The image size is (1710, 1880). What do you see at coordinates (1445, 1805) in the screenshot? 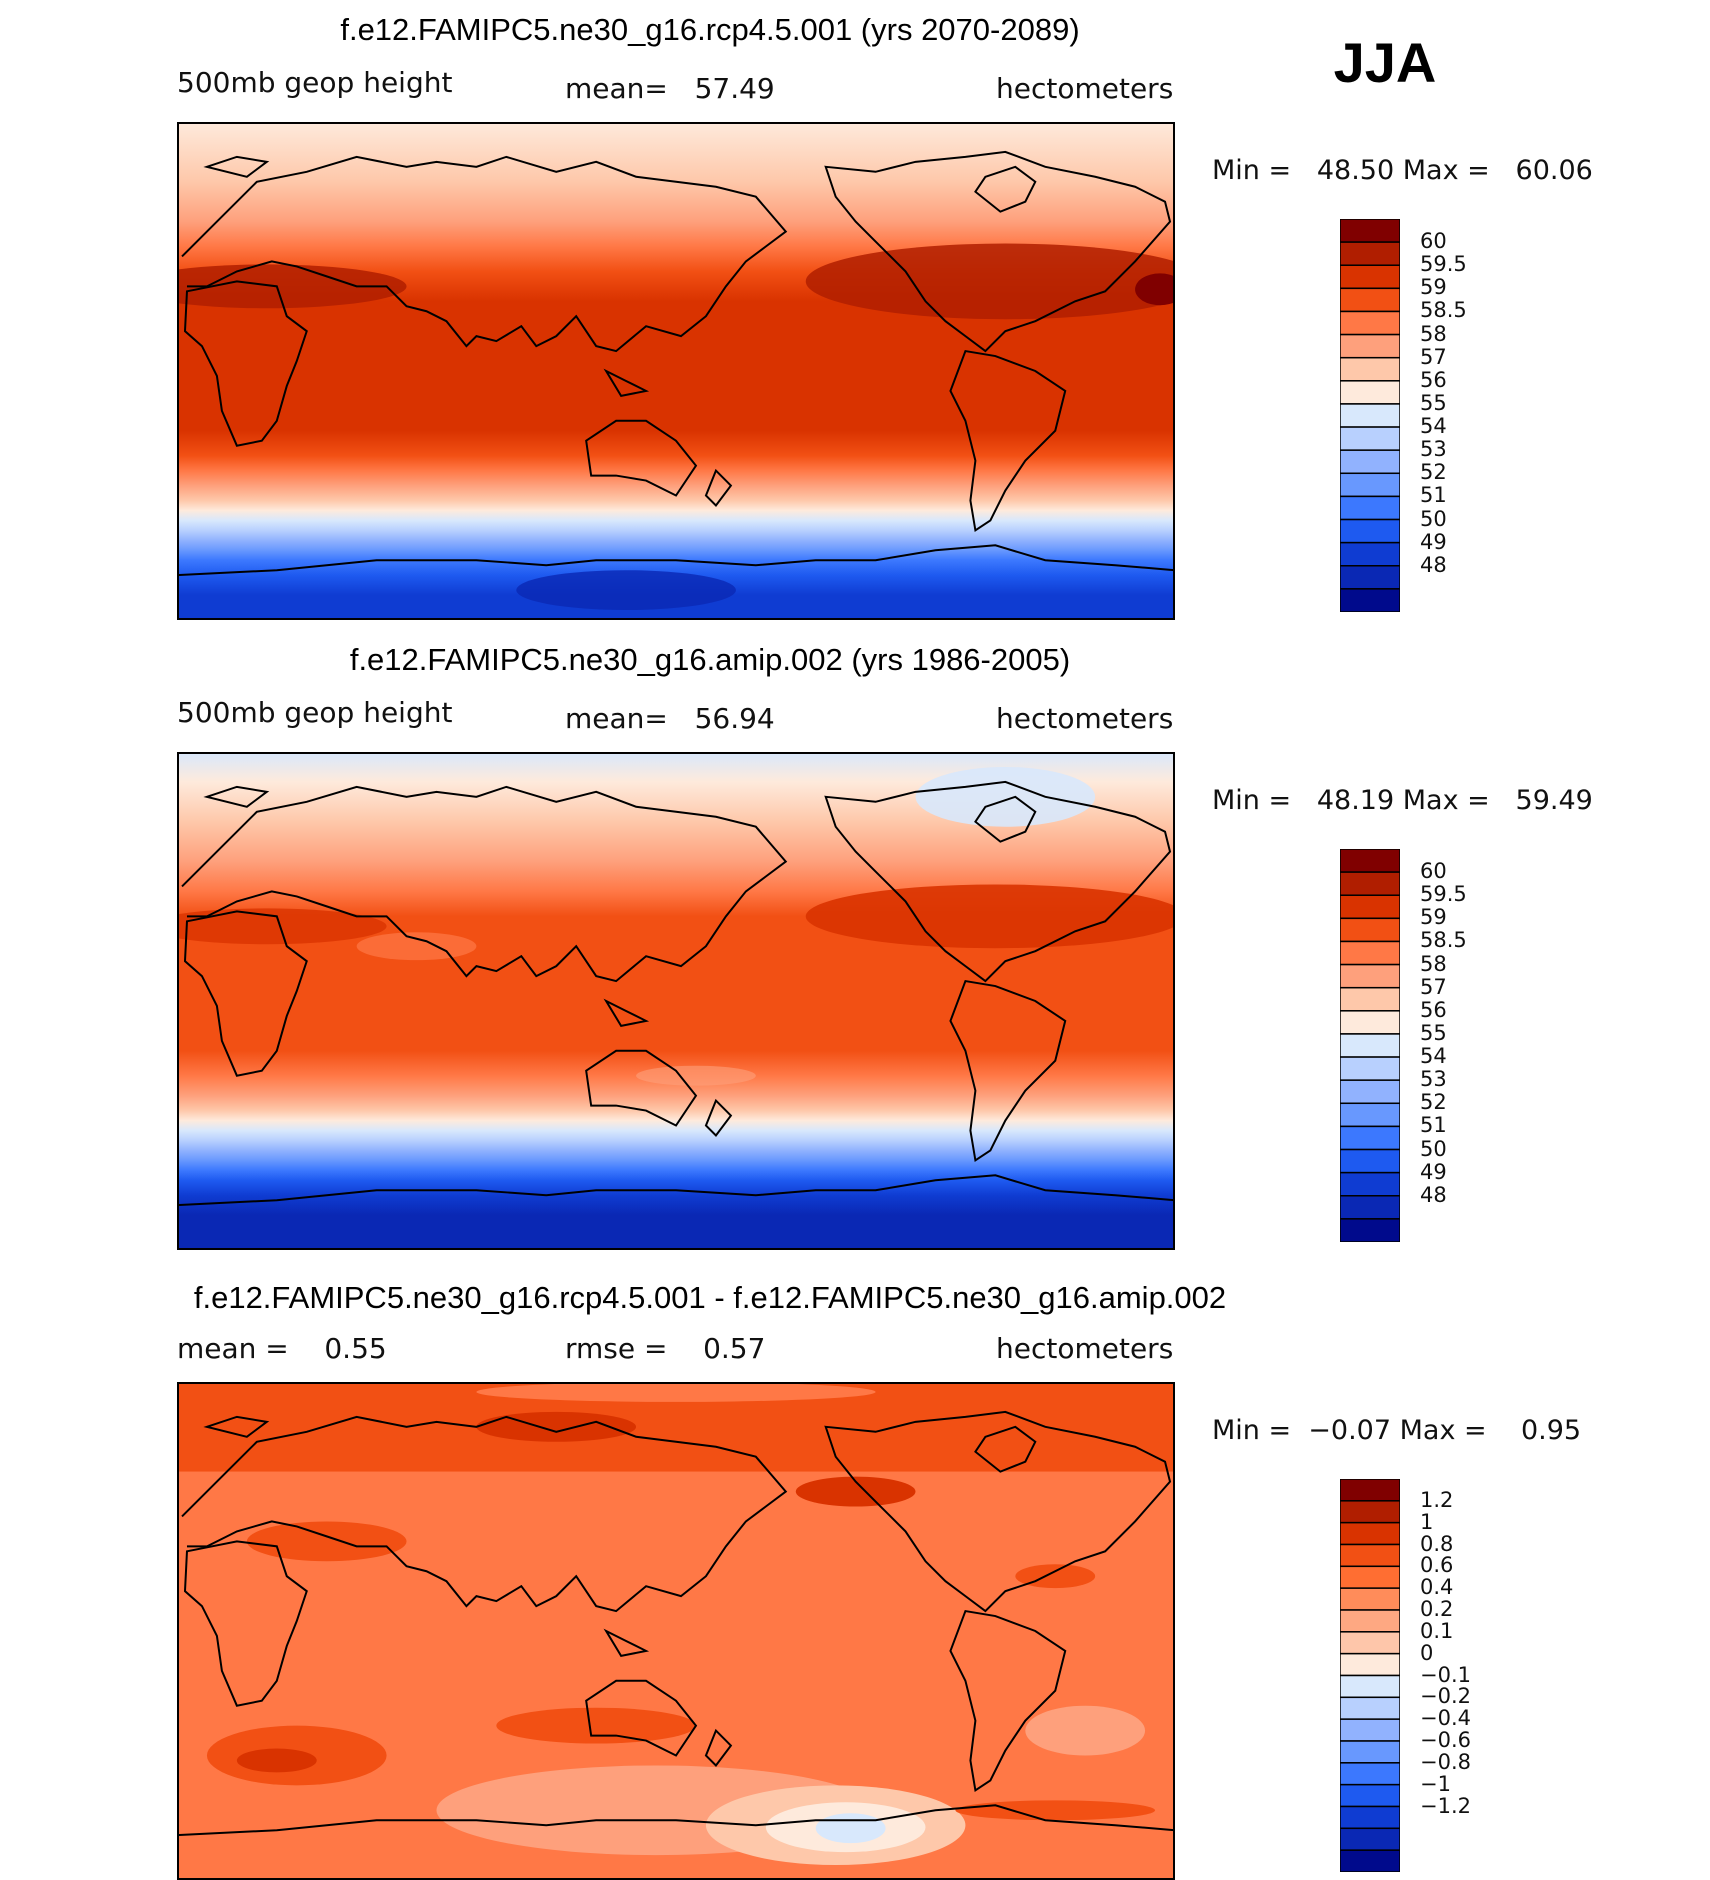
I see `colorbar-tick-label: −1.2` at bounding box center [1445, 1805].